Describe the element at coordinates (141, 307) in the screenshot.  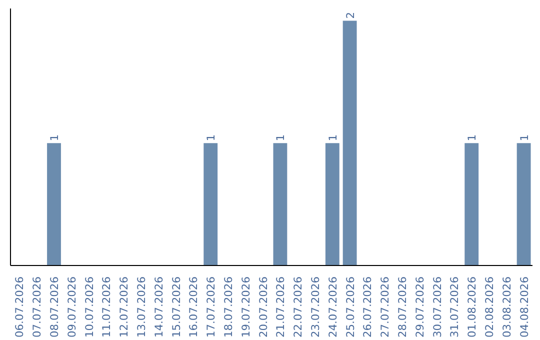
I see `x-tick-label: 13.07.2026` at that location.